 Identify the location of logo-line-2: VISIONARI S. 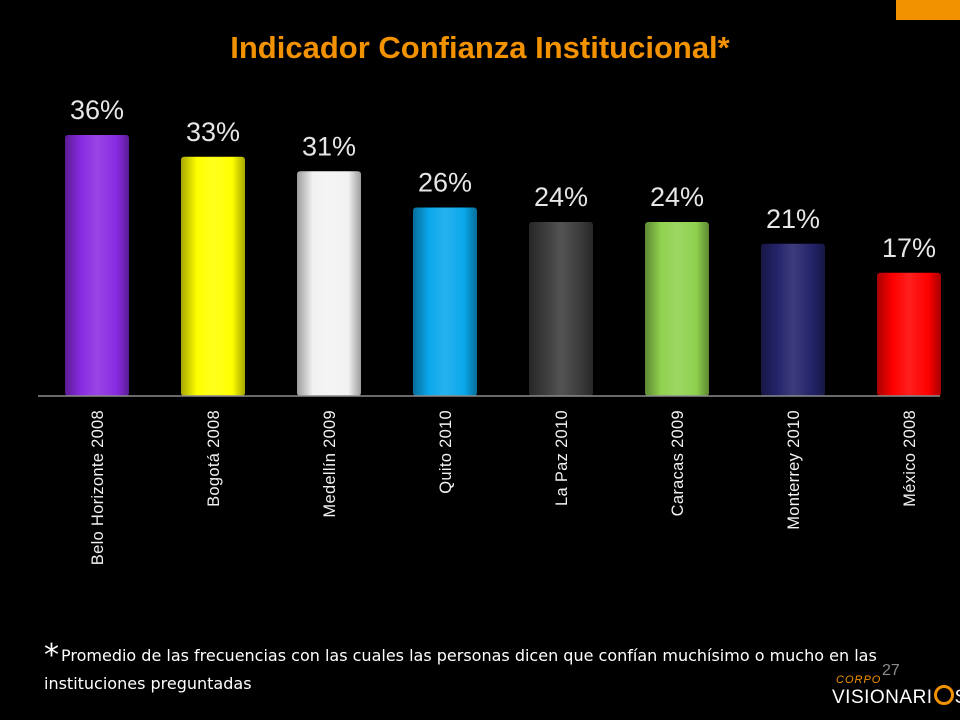
(896, 697).